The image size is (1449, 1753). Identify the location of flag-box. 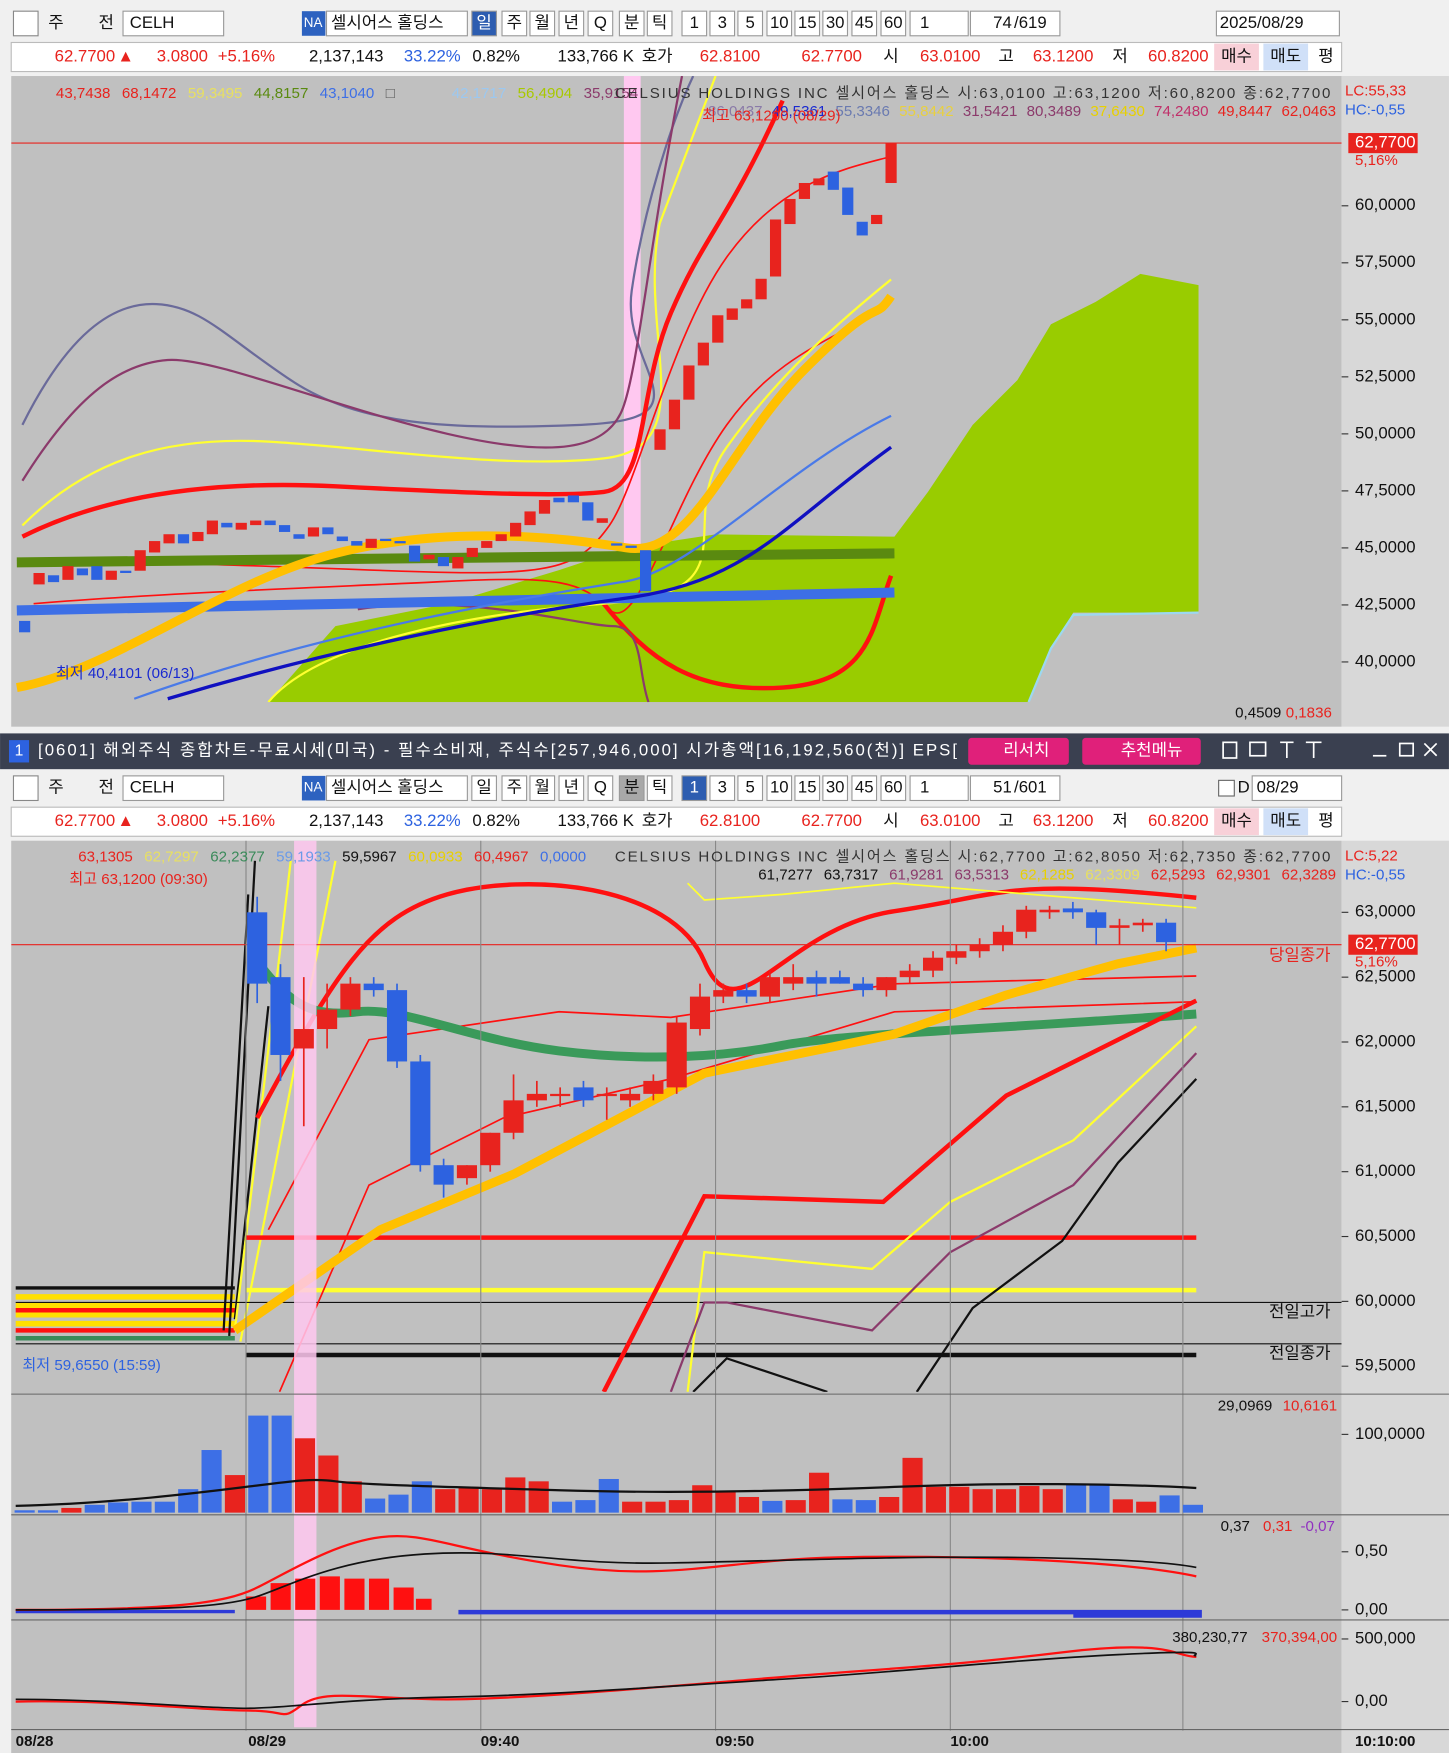
(1226, 788).